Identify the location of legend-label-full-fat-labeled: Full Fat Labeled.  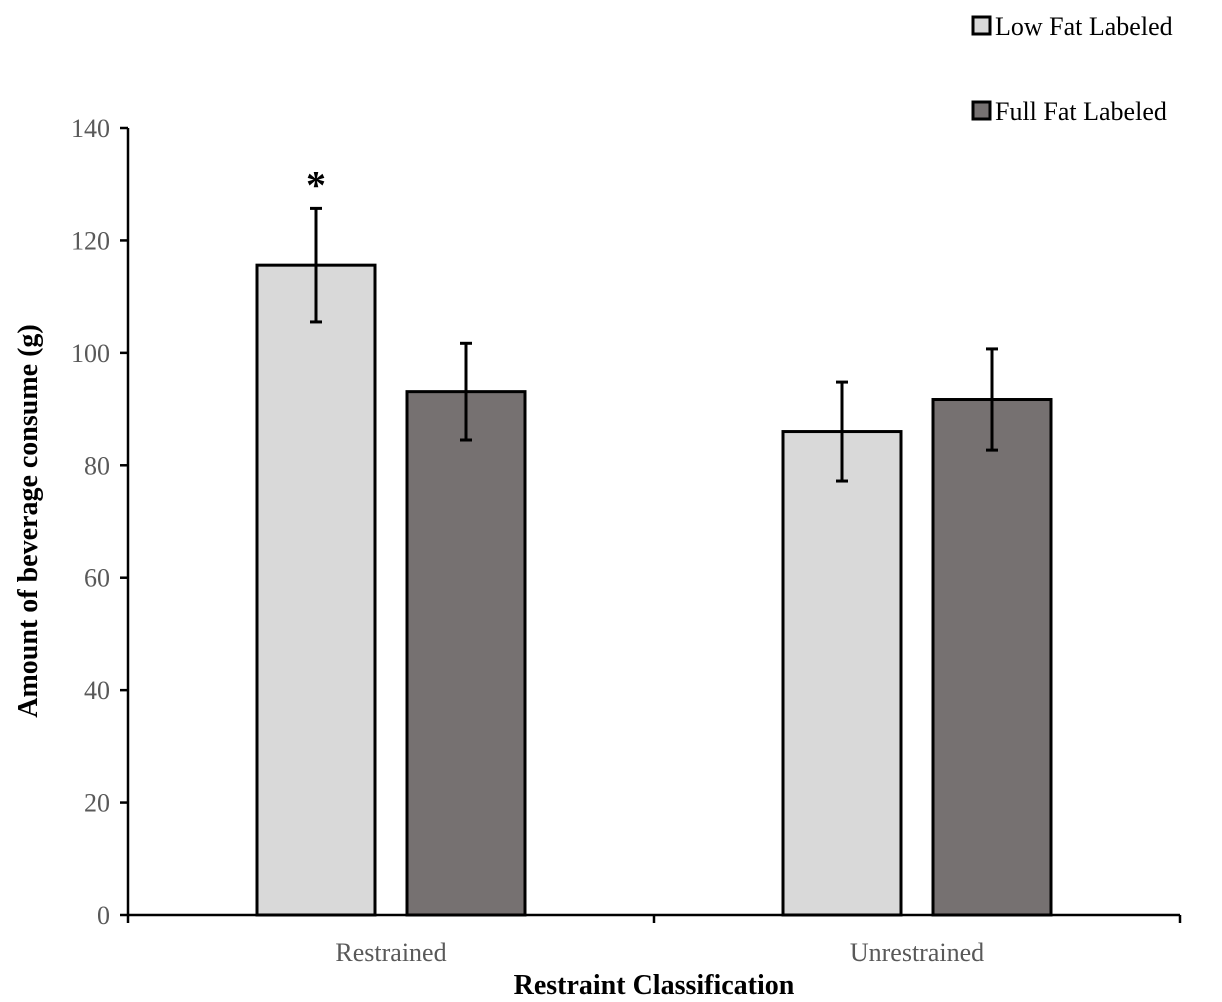
(1081, 111).